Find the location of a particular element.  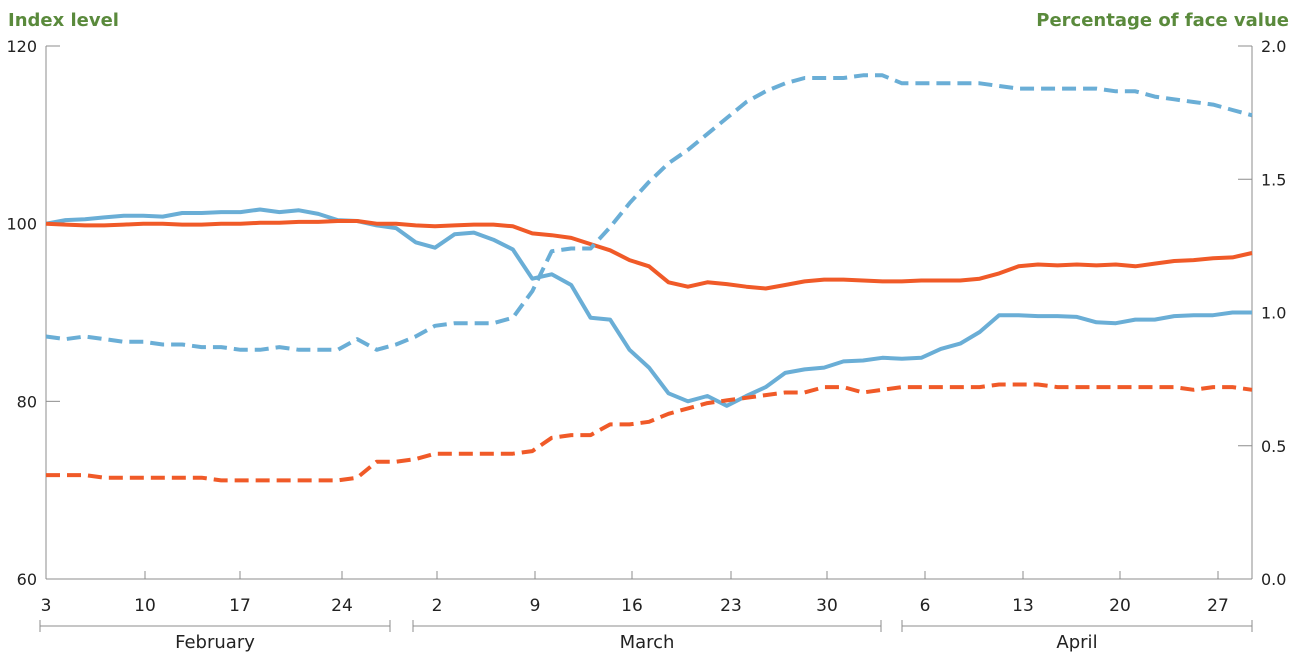

left-tick-label: 80 is located at coordinates (27, 401).